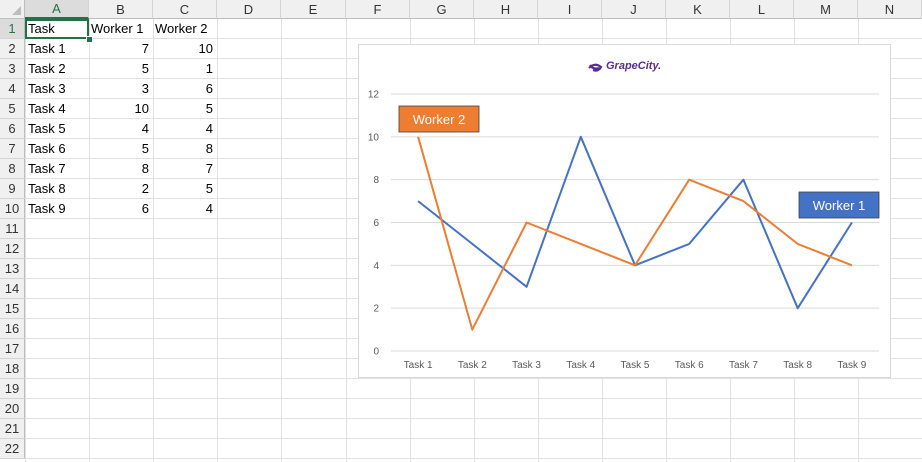 This screenshot has width=922, height=462. I want to click on column-header-m: M, so click(826, 9).